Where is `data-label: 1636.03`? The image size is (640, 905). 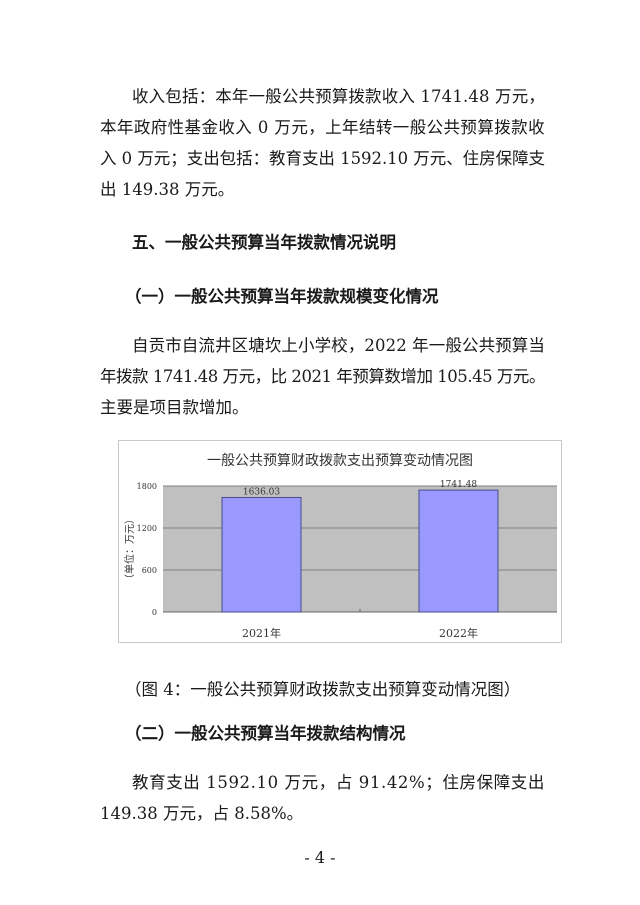 data-label: 1636.03 is located at coordinates (261, 492).